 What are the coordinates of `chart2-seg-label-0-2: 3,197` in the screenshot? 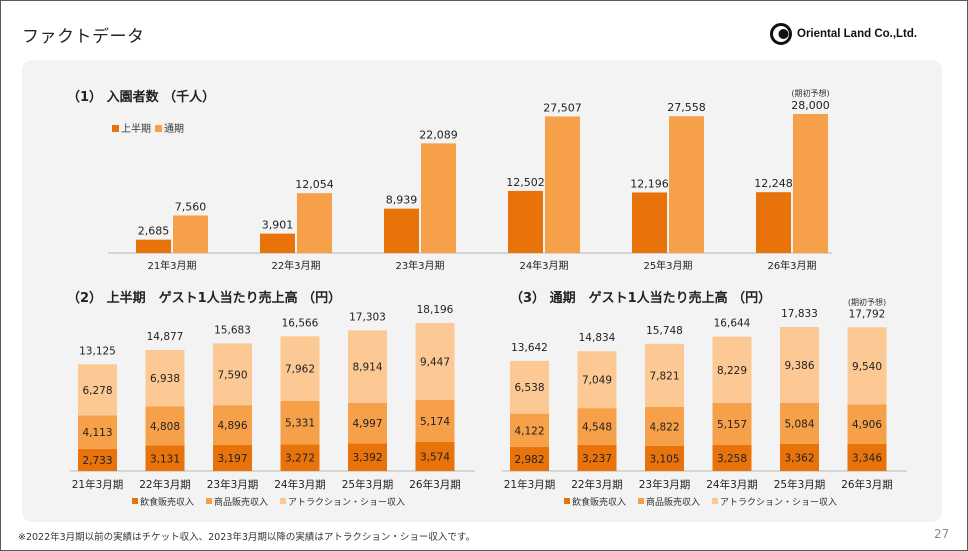 It's located at (232, 459).